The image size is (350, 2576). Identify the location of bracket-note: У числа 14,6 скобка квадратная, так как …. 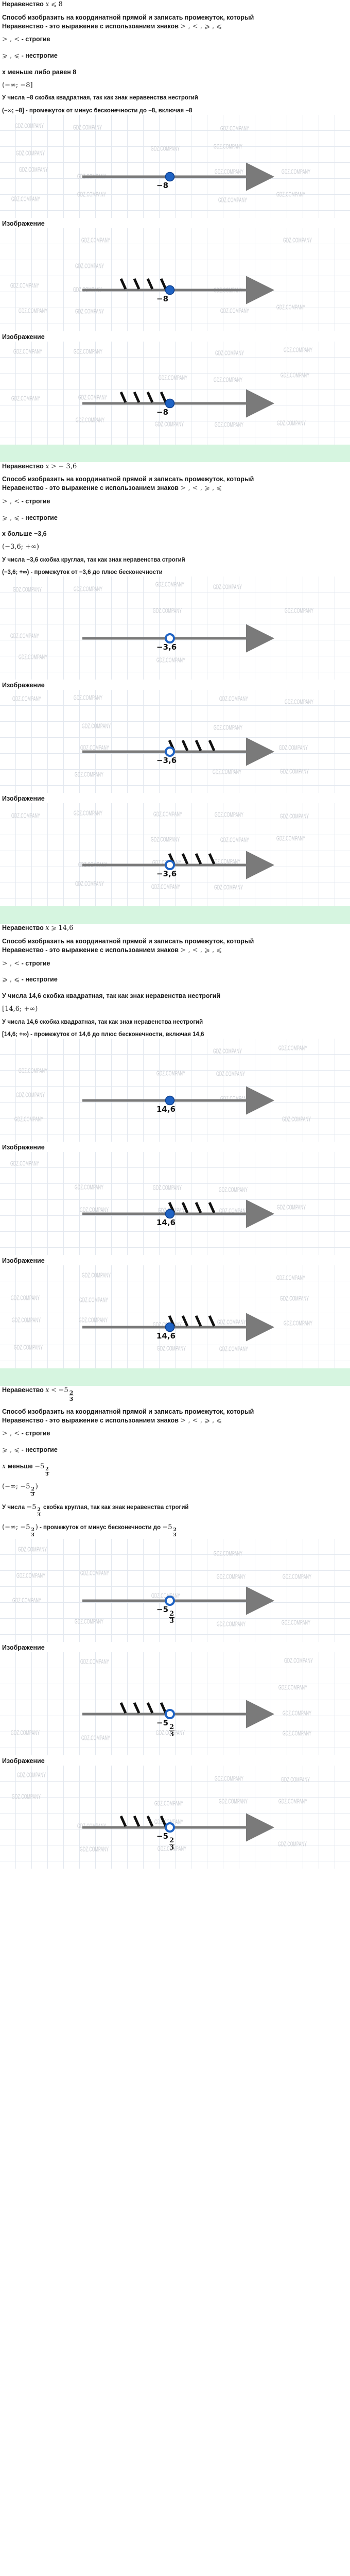
(102, 1022).